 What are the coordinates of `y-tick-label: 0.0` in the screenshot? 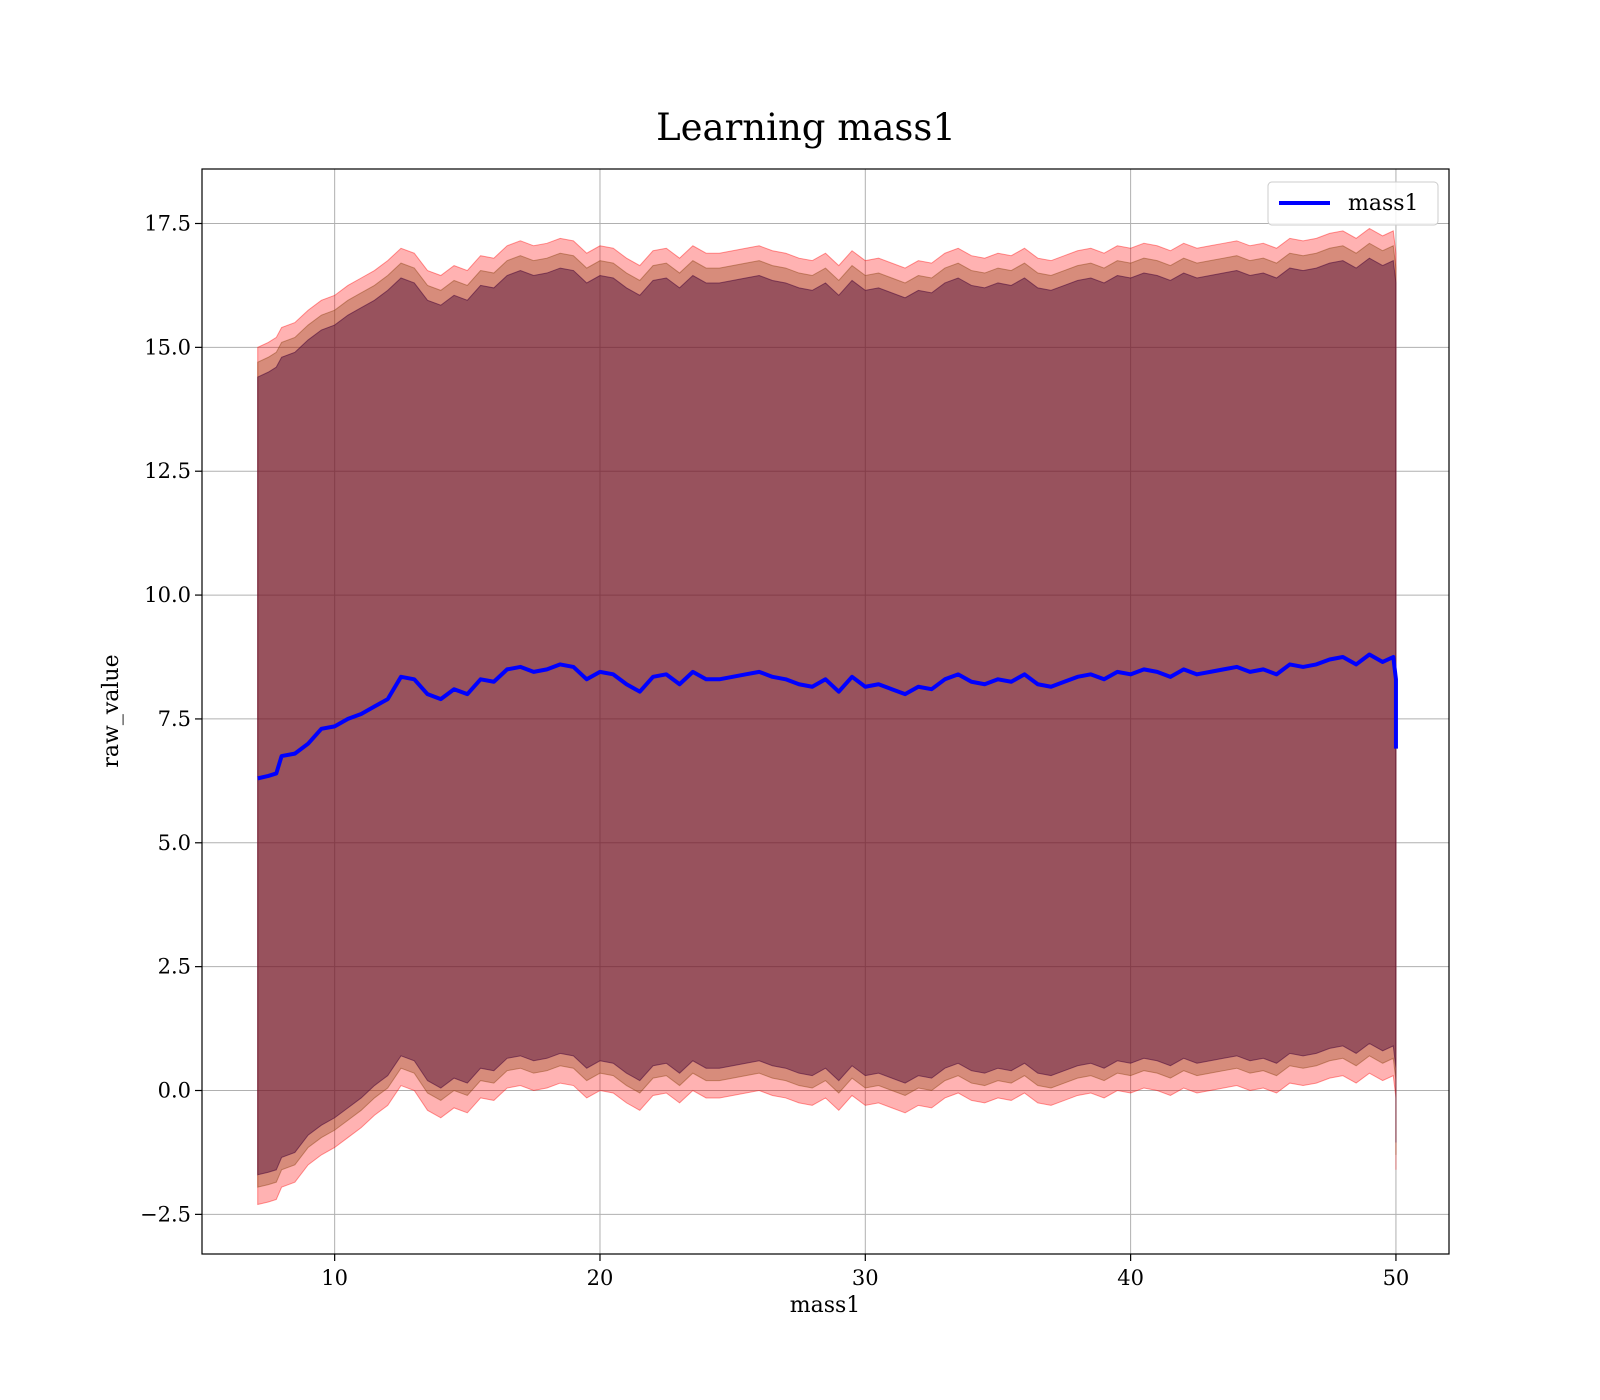 It's located at (174, 1091).